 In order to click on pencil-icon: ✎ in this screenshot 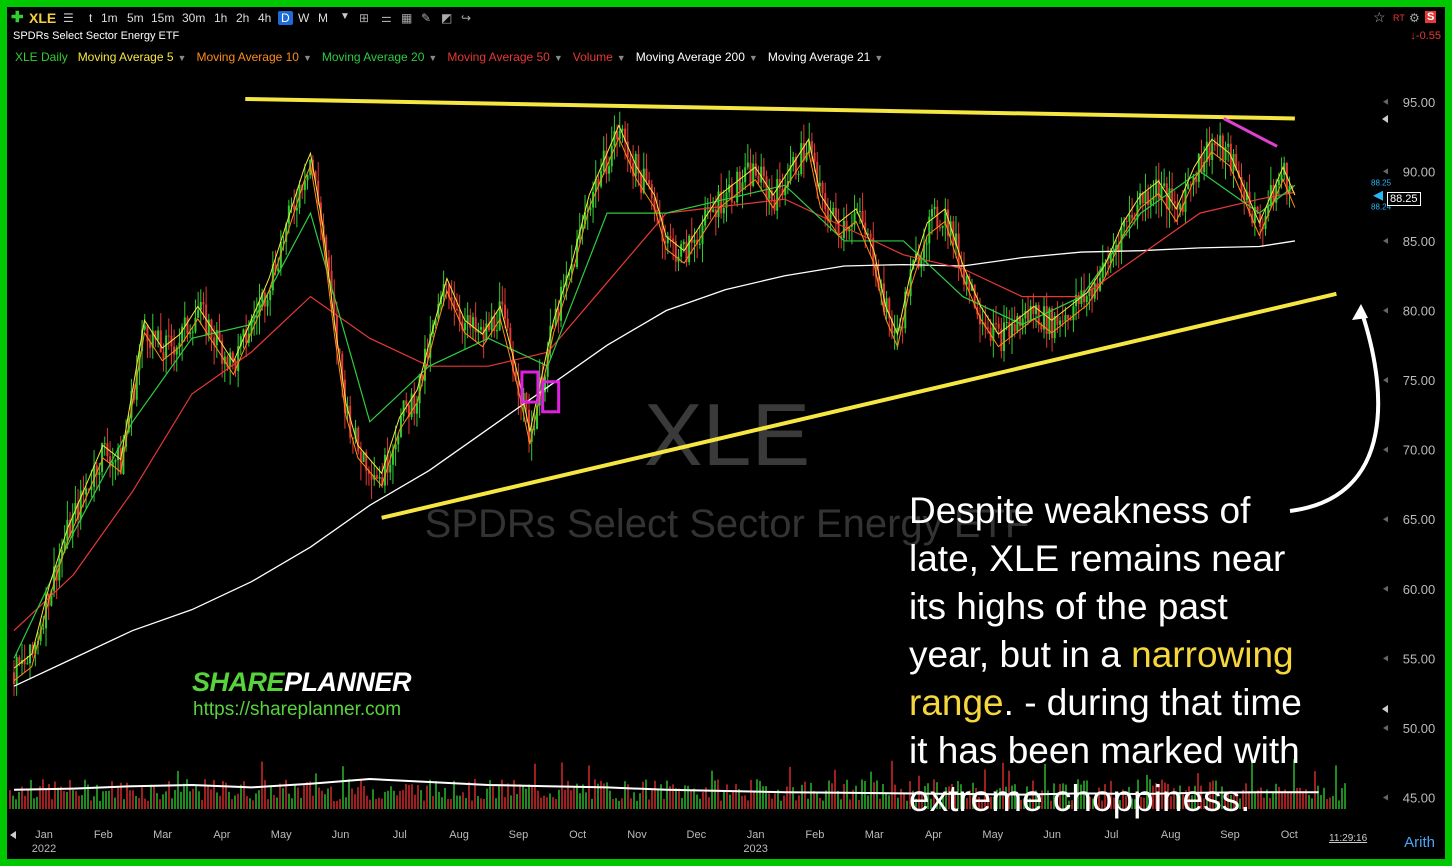, I will do `click(426, 18)`.